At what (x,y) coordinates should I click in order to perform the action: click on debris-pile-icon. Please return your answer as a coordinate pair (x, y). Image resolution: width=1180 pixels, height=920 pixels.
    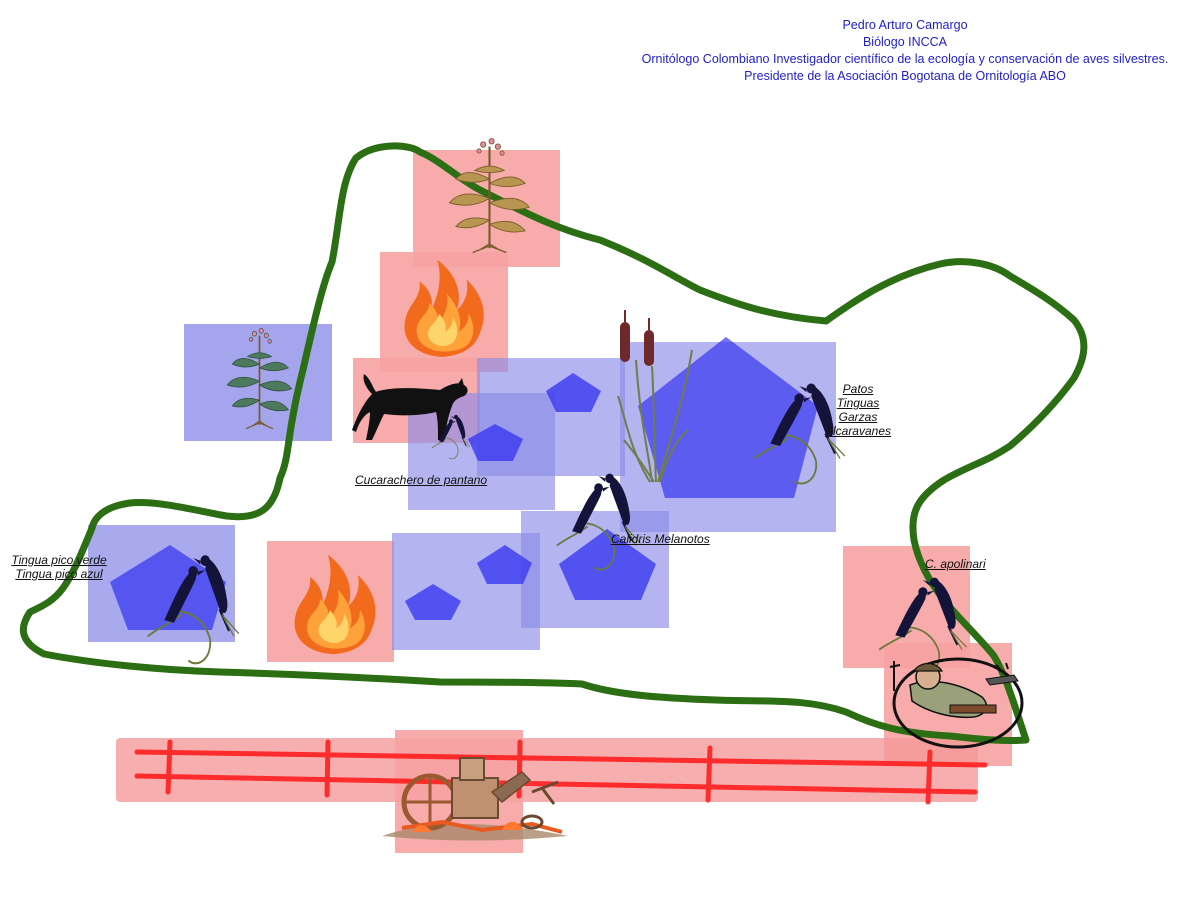
    Looking at the image, I should click on (475, 799).